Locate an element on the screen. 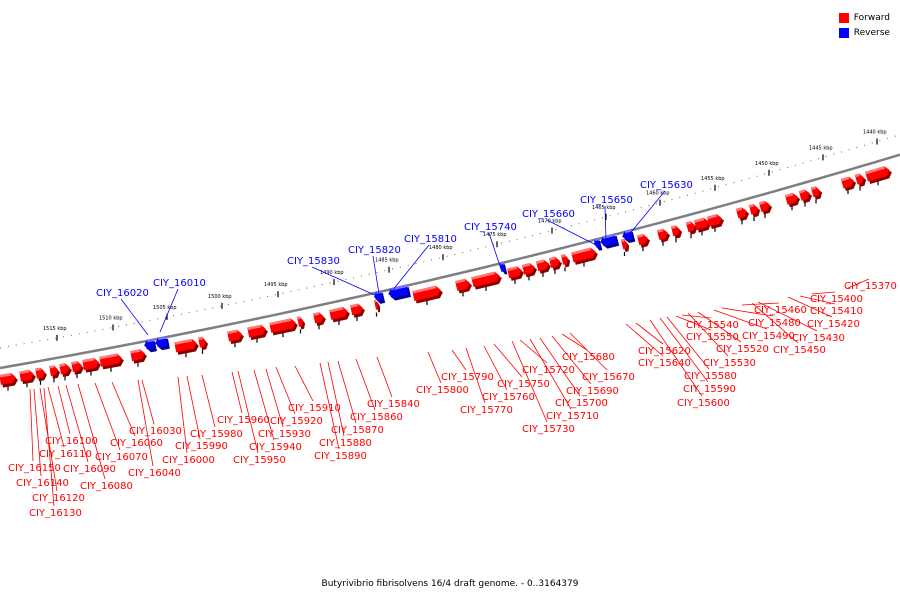 The width and height of the screenshot is (900, 600). gene-label-forward: CIY_15580 is located at coordinates (710, 376).